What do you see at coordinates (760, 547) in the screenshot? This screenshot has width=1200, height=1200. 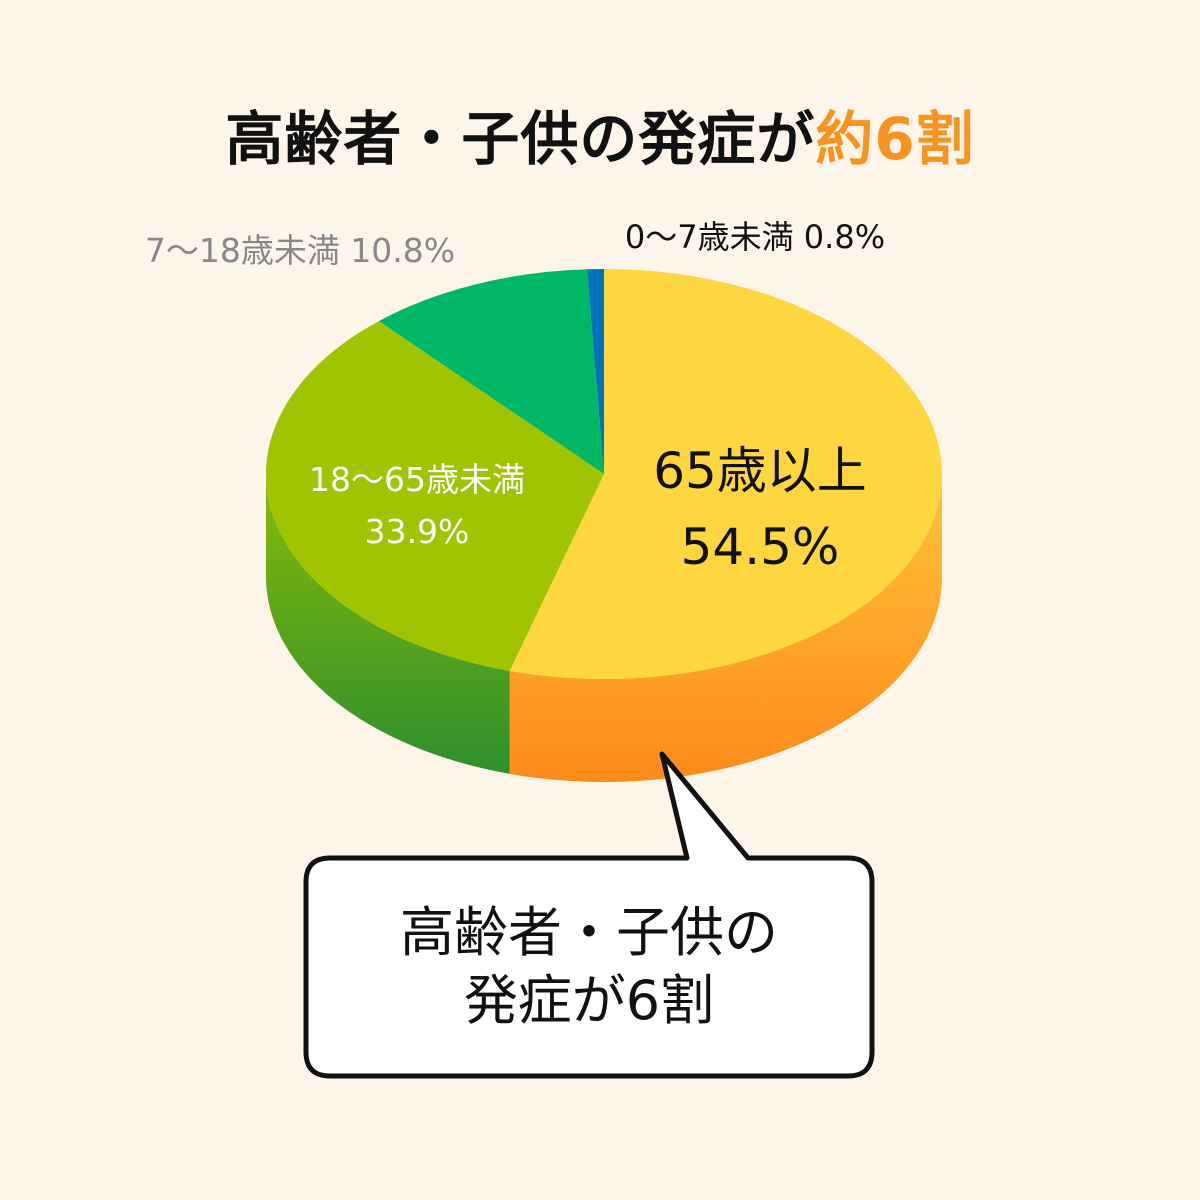 I see `slice-value-0: 54.5%` at bounding box center [760, 547].